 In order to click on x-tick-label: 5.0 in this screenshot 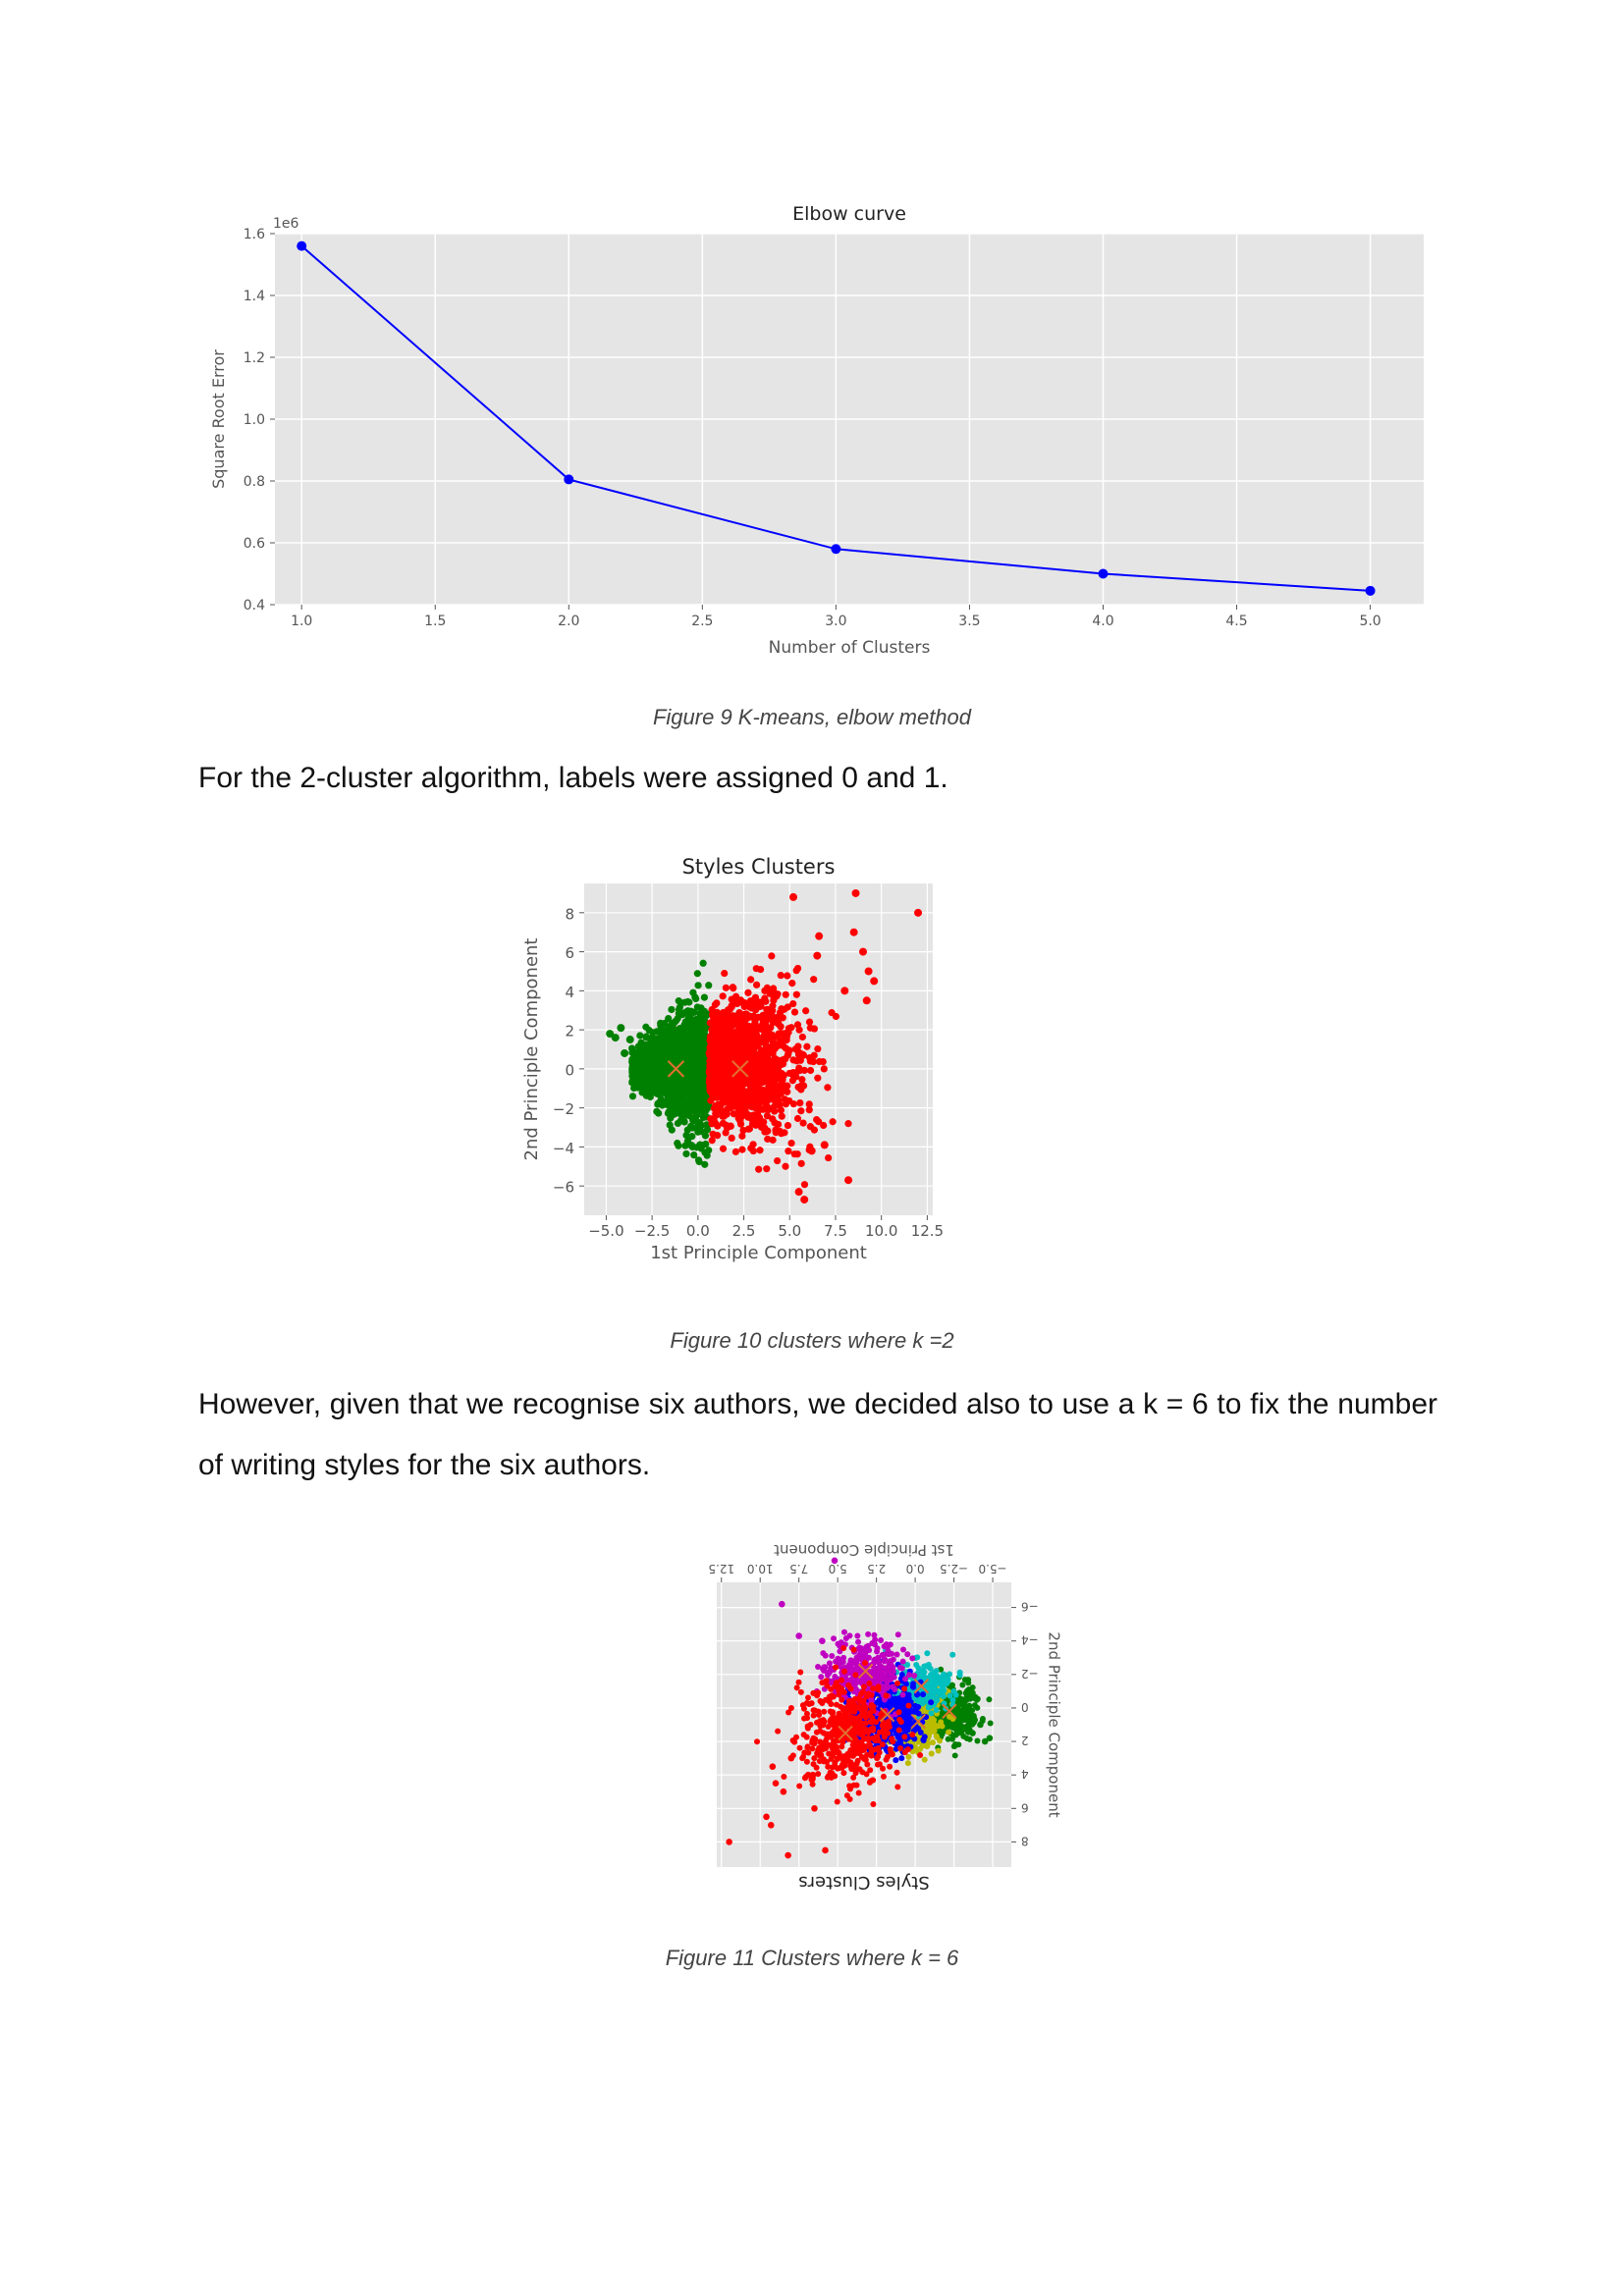, I will do `click(789, 1231)`.